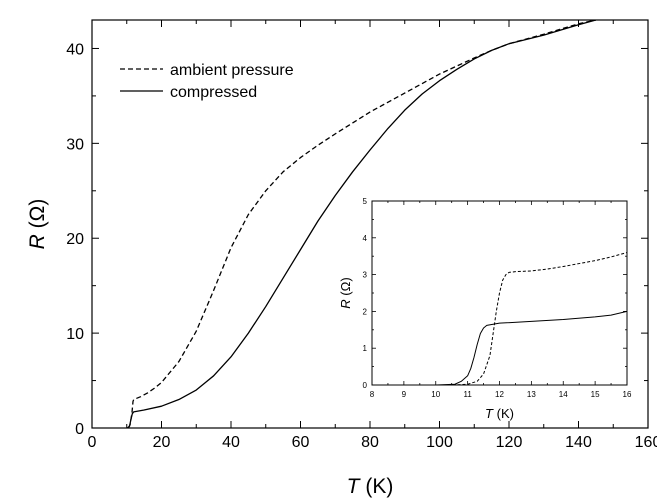  Describe the element at coordinates (232, 70) in the screenshot. I see `legend-label-ambient-pressure: ambient pressure` at that location.